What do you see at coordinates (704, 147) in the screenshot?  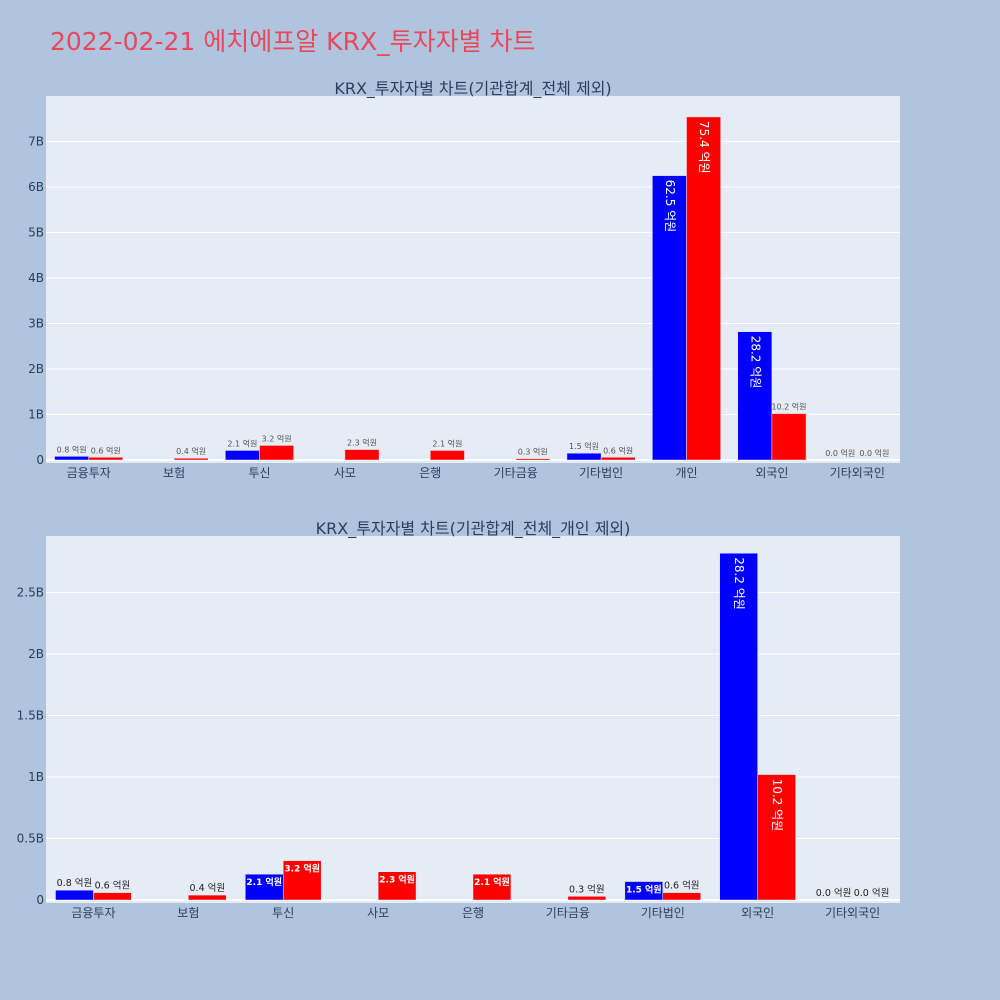 I see `data-label: 75.4 억원` at bounding box center [704, 147].